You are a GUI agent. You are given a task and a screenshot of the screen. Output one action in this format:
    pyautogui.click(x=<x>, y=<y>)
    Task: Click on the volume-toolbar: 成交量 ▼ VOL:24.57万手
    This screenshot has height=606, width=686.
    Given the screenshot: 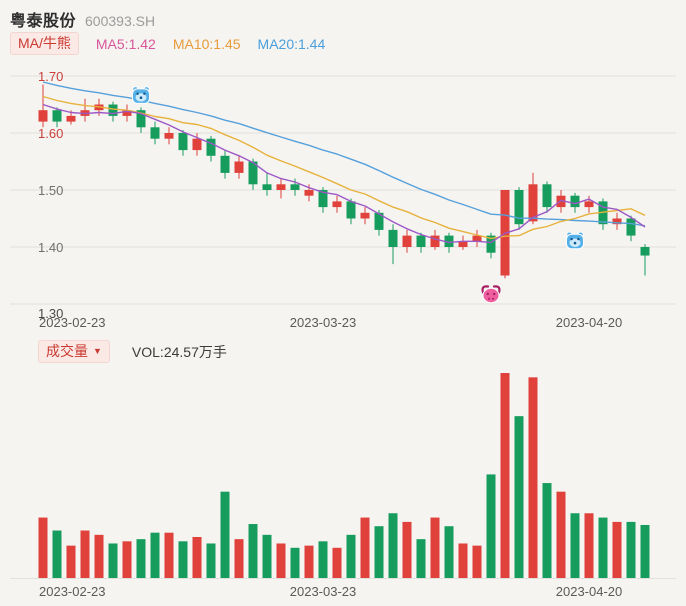 What is the action you would take?
    pyautogui.click(x=132, y=351)
    